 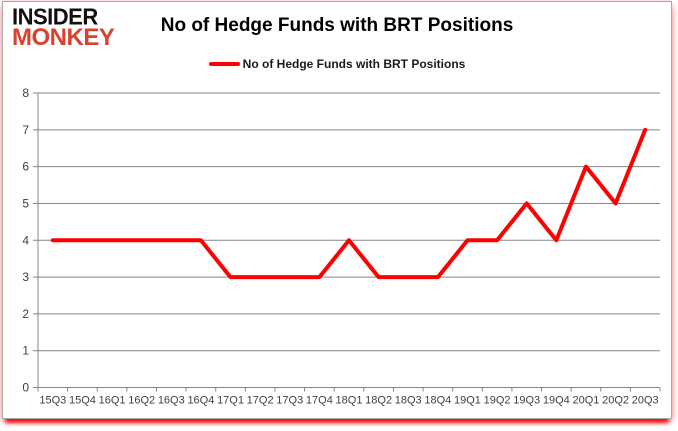 What do you see at coordinates (141, 401) in the screenshot?
I see `x-tick-label: 16Q2` at bounding box center [141, 401].